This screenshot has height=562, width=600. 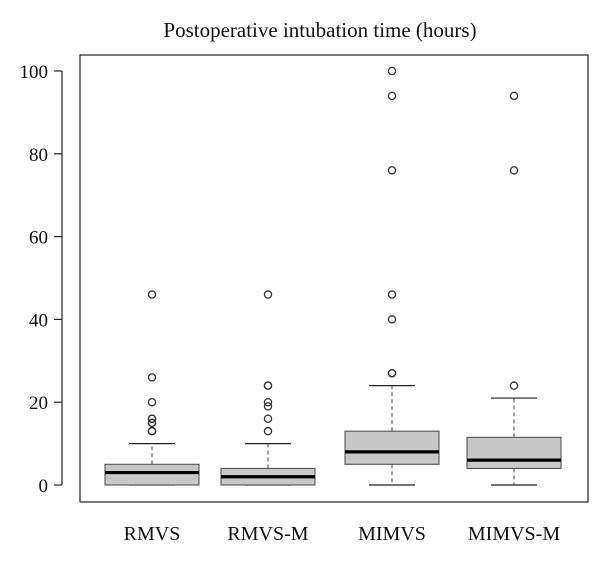 What do you see at coordinates (267, 534) in the screenshot?
I see `x-category-label: RMVS-M` at bounding box center [267, 534].